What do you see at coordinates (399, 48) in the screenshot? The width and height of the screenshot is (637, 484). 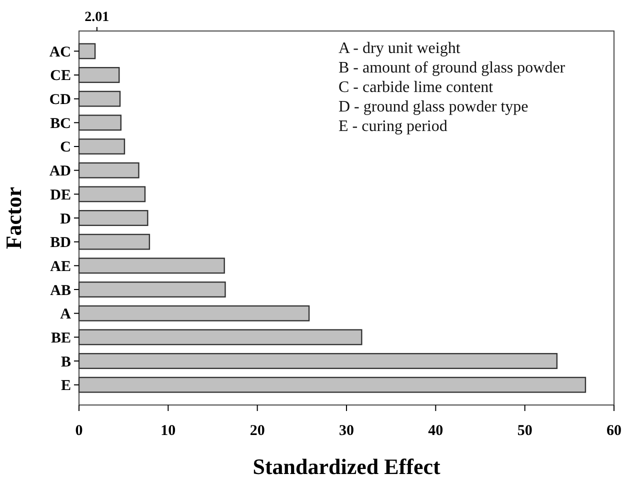 I see `annotation: A - dry unit weight` at bounding box center [399, 48].